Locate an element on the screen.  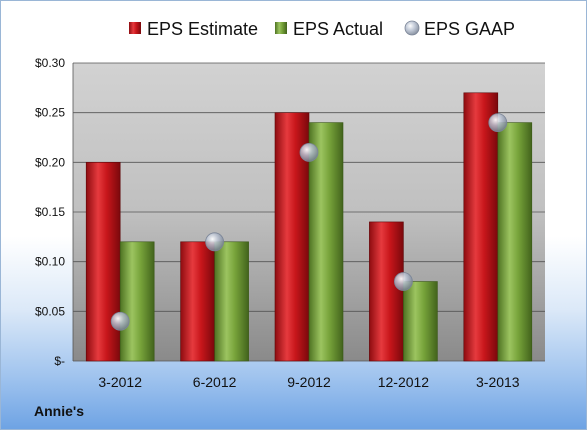
legend-label: EPS Actual is located at coordinates (338, 29).